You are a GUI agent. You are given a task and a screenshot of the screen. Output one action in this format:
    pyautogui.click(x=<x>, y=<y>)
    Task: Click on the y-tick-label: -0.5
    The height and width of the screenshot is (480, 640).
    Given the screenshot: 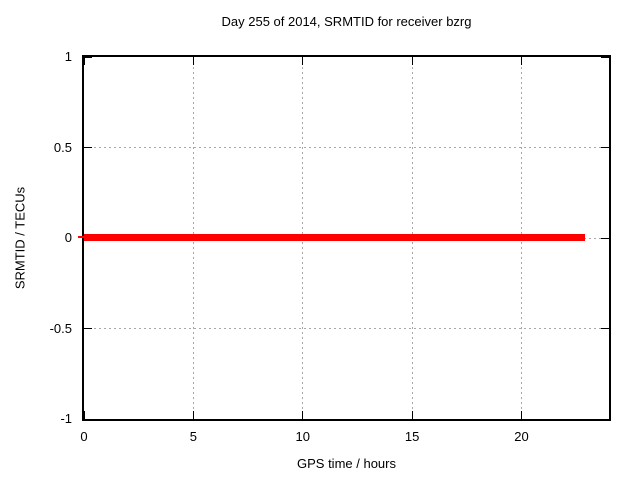 What is the action you would take?
    pyautogui.click(x=60, y=328)
    